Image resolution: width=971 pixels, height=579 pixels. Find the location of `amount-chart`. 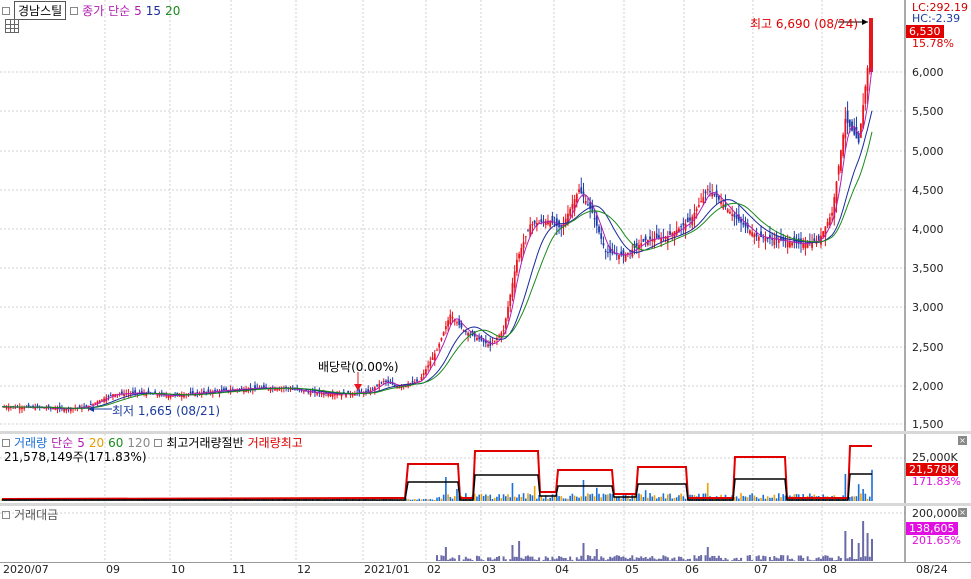

amount-chart is located at coordinates (485, 534).